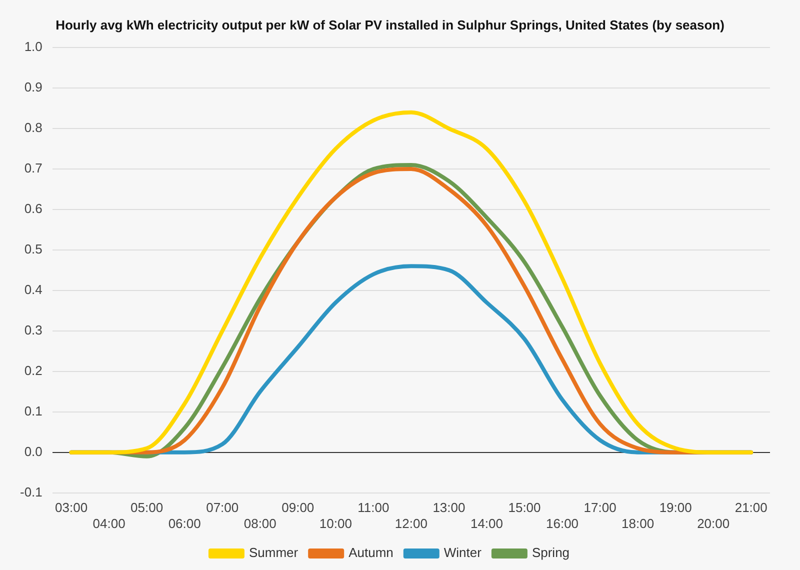 This screenshot has width=800, height=570. I want to click on x-tick-label: 09:00, so click(298, 508).